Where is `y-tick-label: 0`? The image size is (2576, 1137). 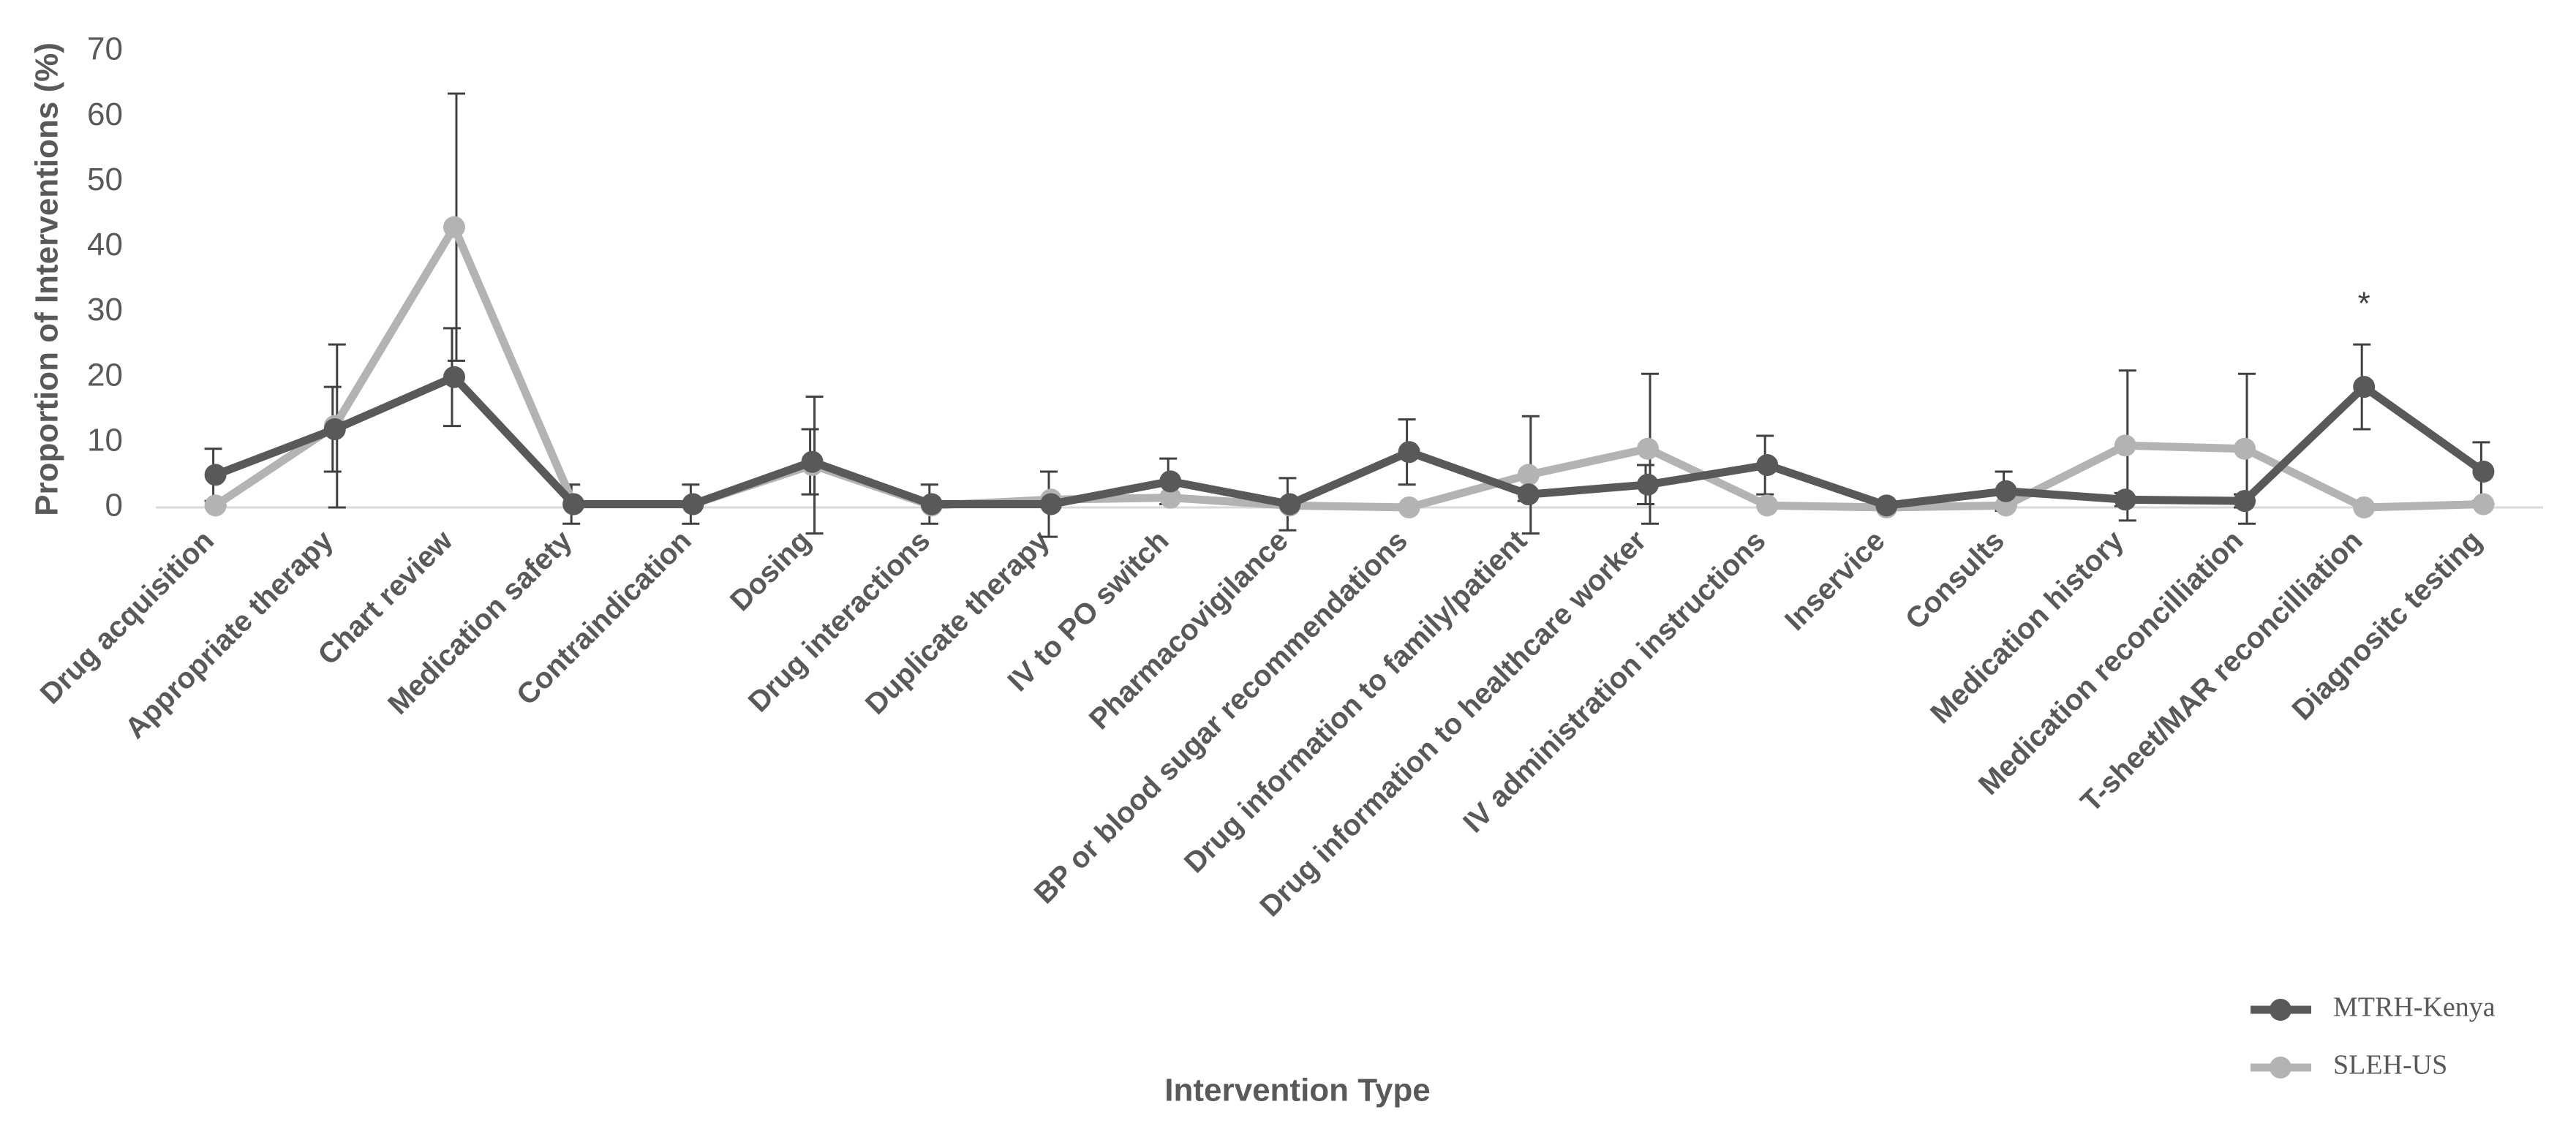
y-tick-label: 0 is located at coordinates (114, 506).